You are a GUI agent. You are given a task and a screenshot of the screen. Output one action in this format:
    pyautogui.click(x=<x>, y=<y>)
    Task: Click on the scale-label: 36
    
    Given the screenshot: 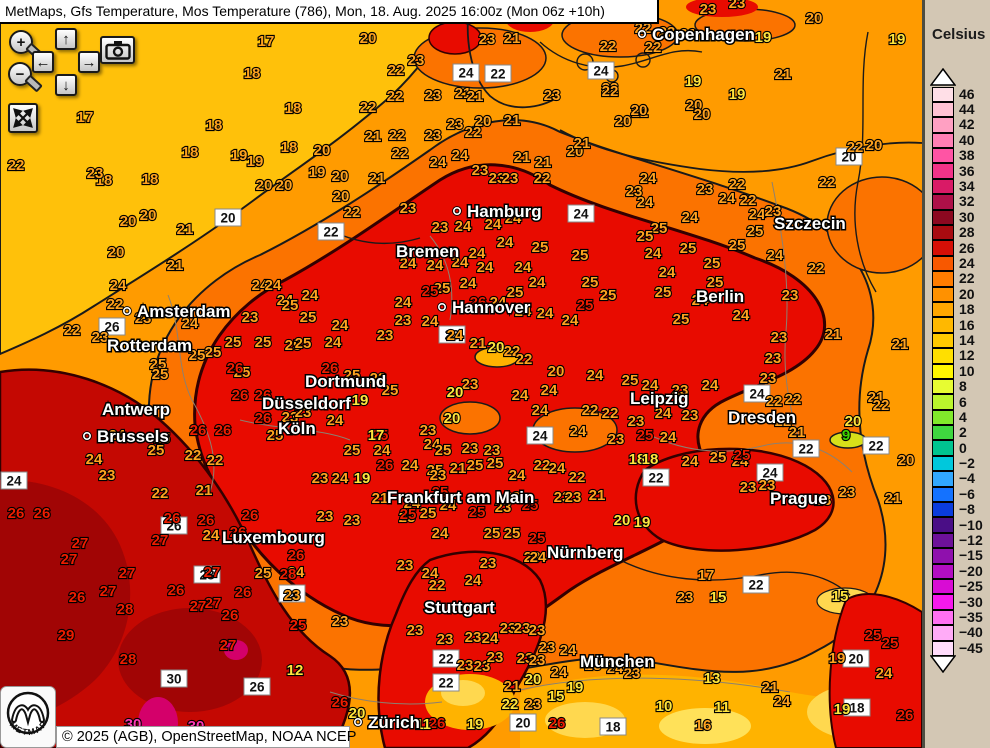 What is the action you would take?
    pyautogui.click(x=967, y=170)
    